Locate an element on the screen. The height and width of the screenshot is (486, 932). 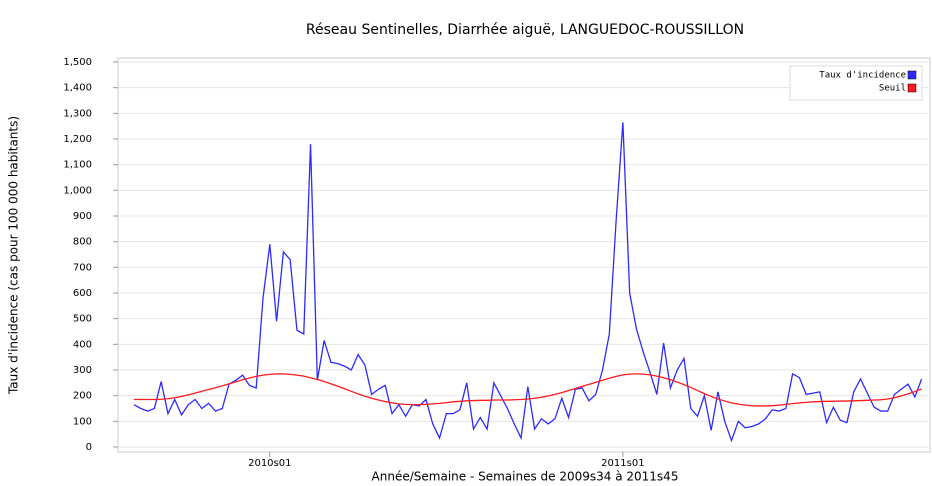
y-tick-label: 500 is located at coordinates (82, 319).